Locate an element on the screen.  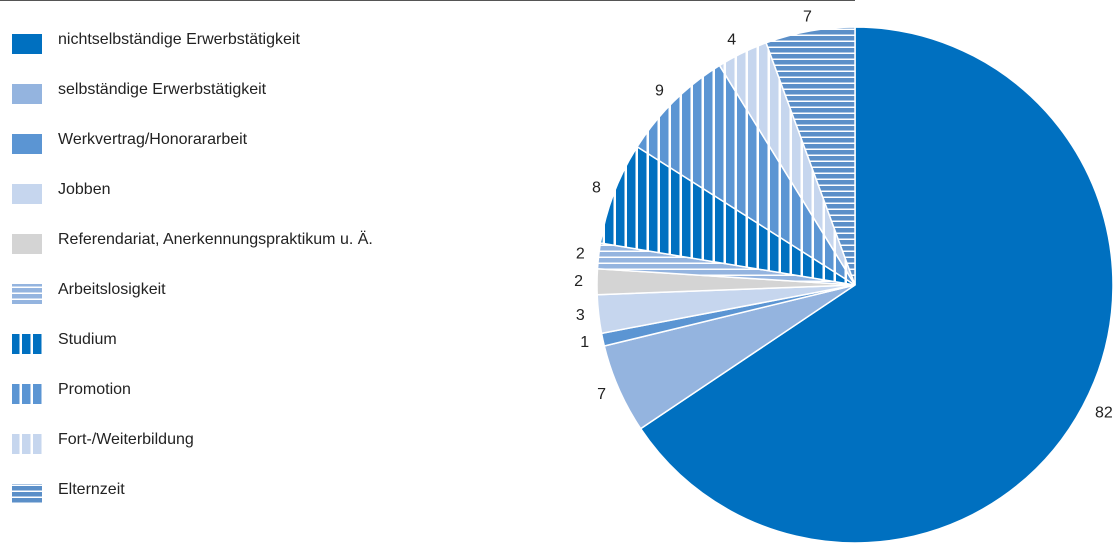
data-label: 1 is located at coordinates (584, 342).